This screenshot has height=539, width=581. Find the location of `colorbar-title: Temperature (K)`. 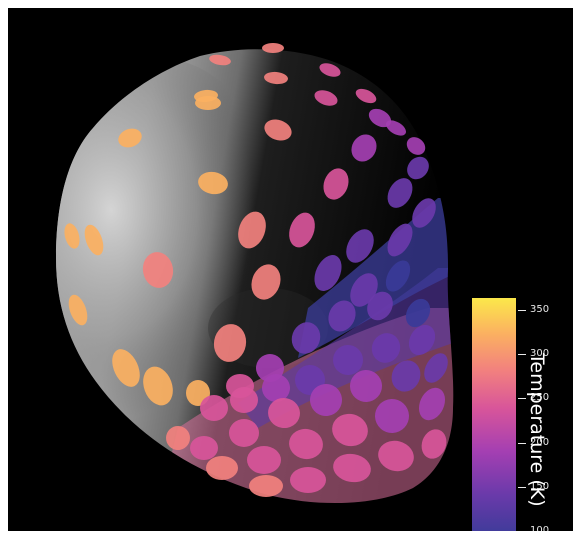

colorbar-title: Temperature (K) is located at coordinates (537, 430).